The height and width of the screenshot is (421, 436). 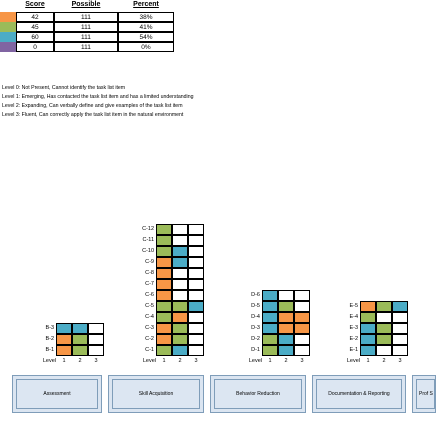 I want to click on skill-acquisition-button: Skill Acquisition, so click(x=156, y=394).